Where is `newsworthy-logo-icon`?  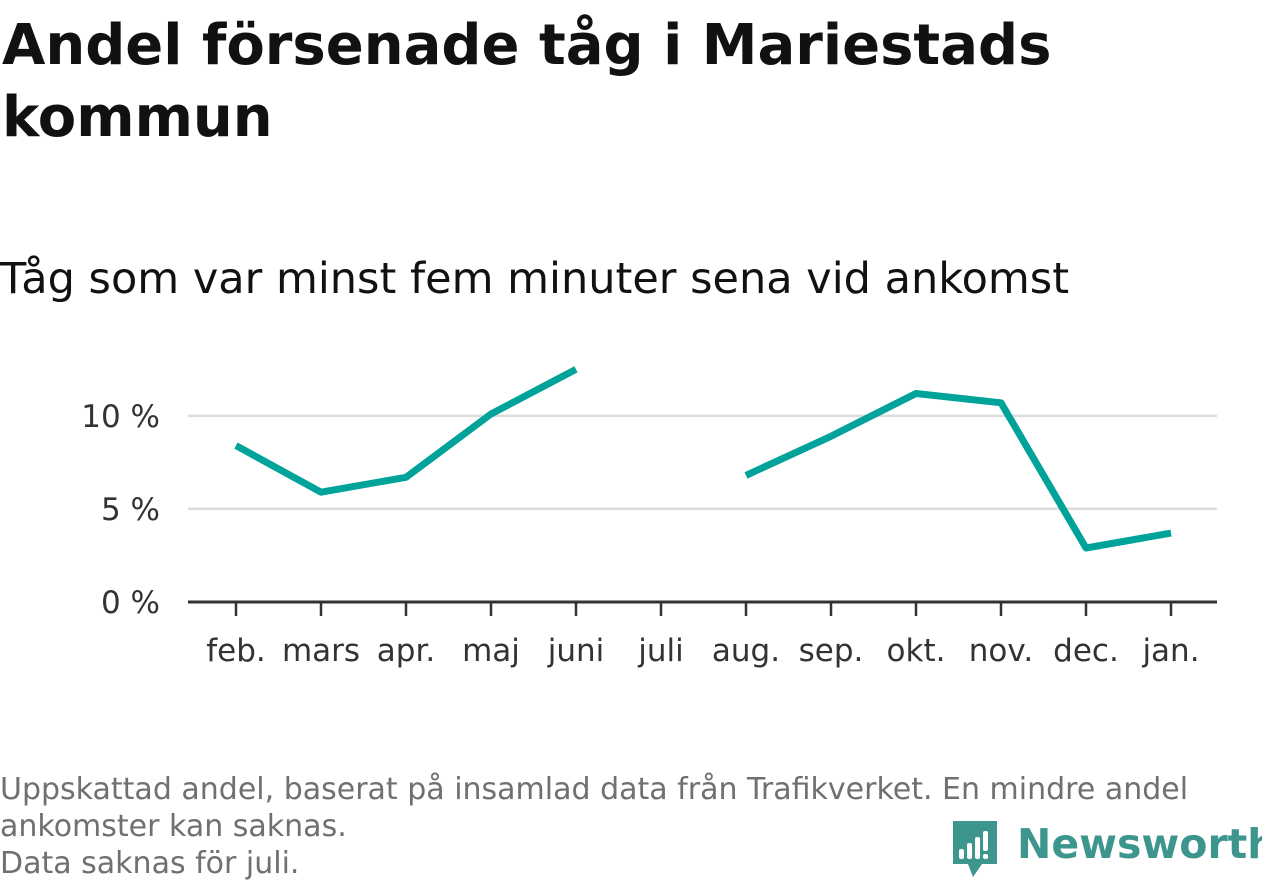
newsworthy-logo-icon is located at coordinates (975, 849).